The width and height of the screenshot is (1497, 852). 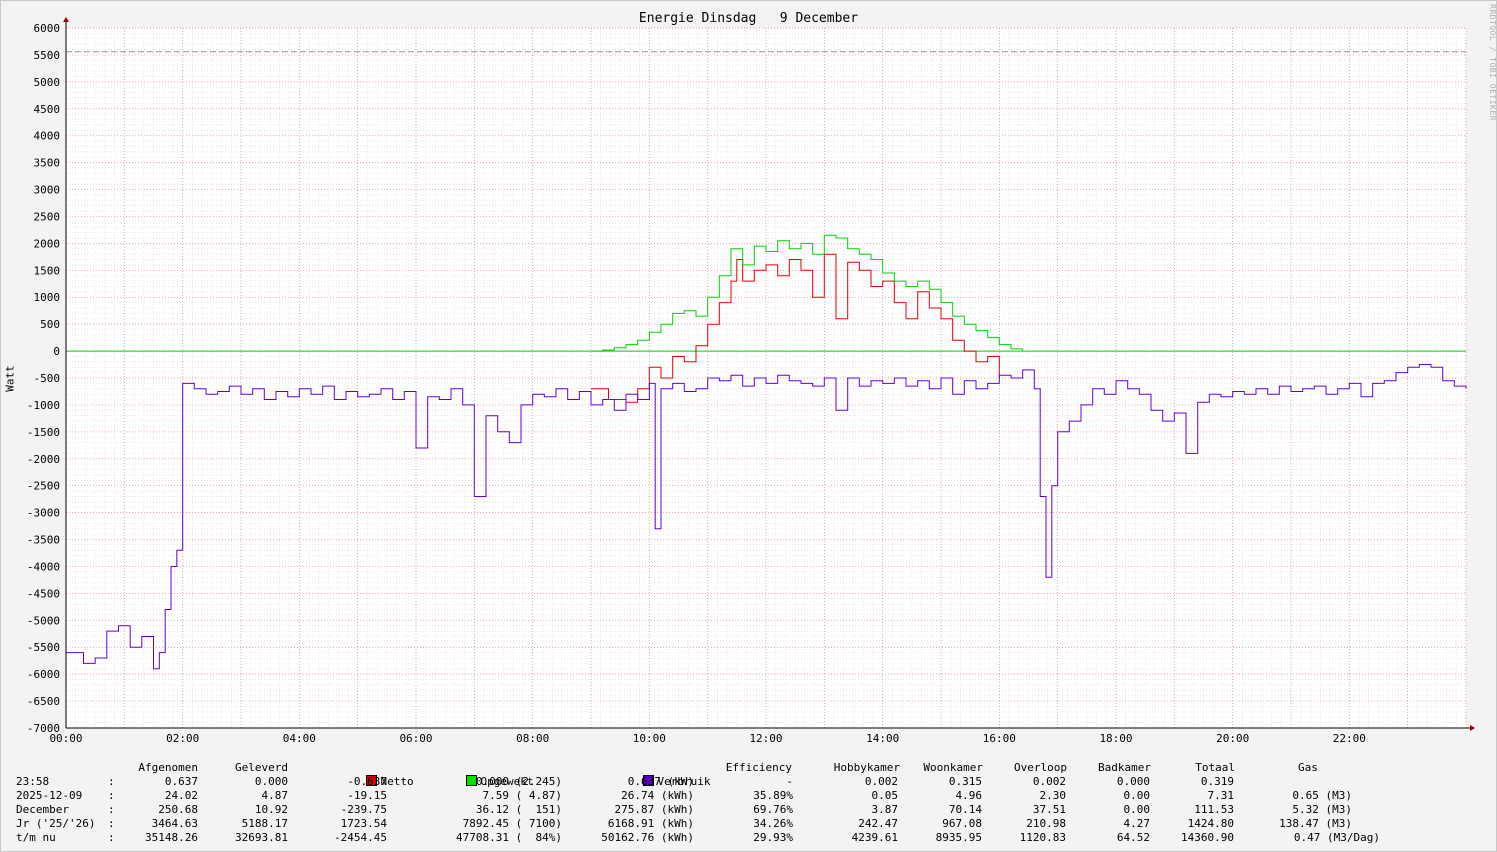 I want to click on y-tick-label: 500, so click(x=50, y=324).